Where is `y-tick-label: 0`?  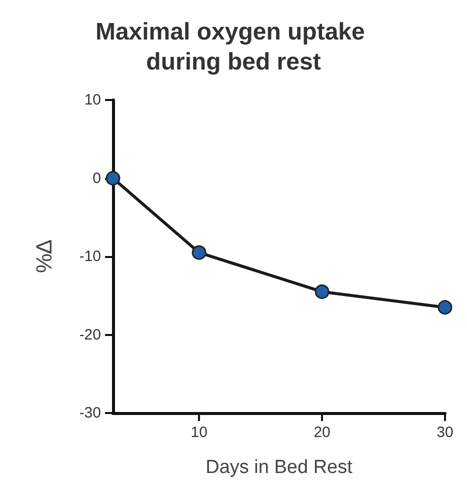 y-tick-label: 0 is located at coordinates (96, 178).